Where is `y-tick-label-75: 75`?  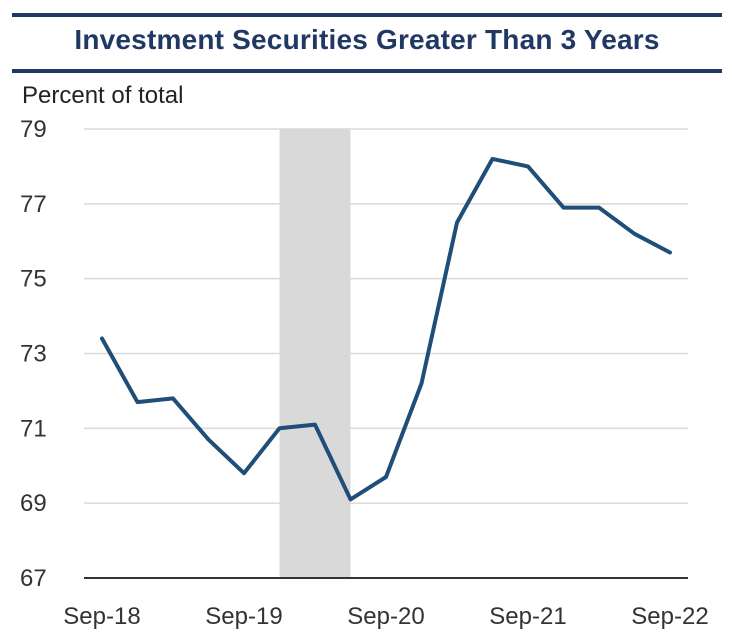
y-tick-label-75: 75 is located at coordinates (33, 279).